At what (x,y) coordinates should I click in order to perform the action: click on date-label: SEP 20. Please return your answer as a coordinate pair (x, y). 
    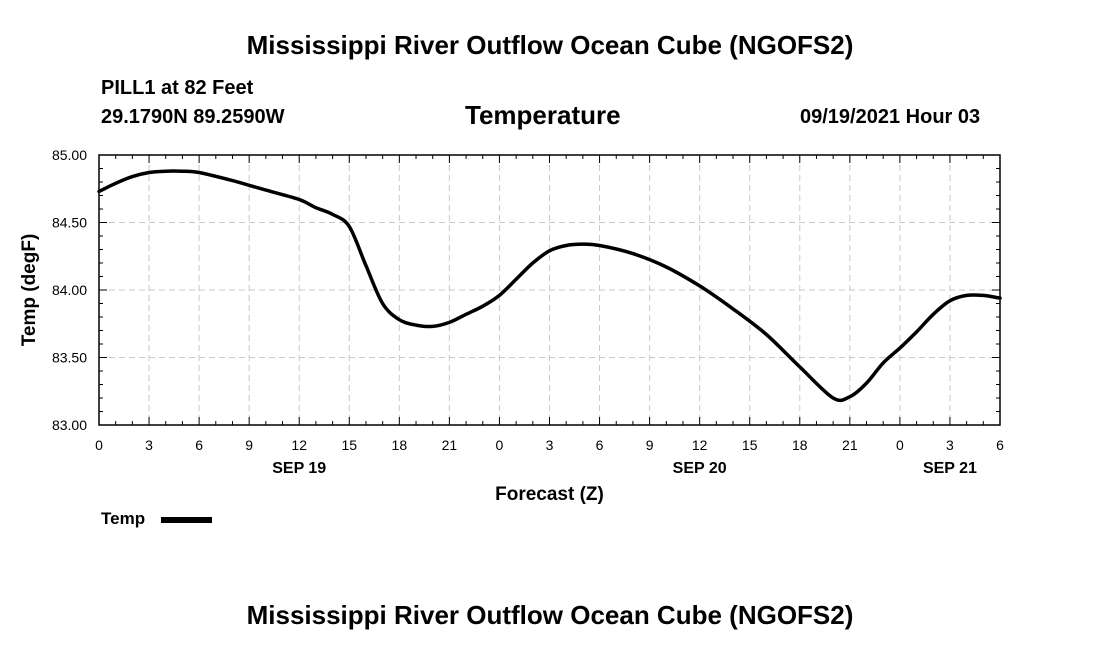
    Looking at the image, I should click on (700, 468).